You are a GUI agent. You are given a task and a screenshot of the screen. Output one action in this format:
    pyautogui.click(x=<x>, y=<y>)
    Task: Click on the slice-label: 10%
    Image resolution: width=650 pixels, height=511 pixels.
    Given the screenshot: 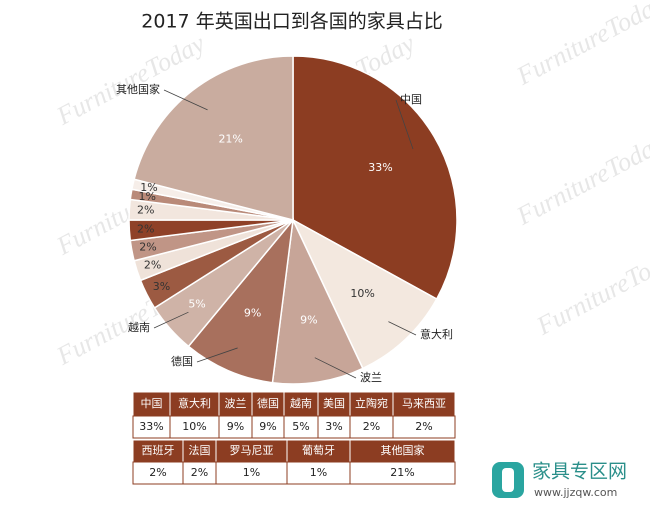 What is the action you would take?
    pyautogui.click(x=362, y=293)
    